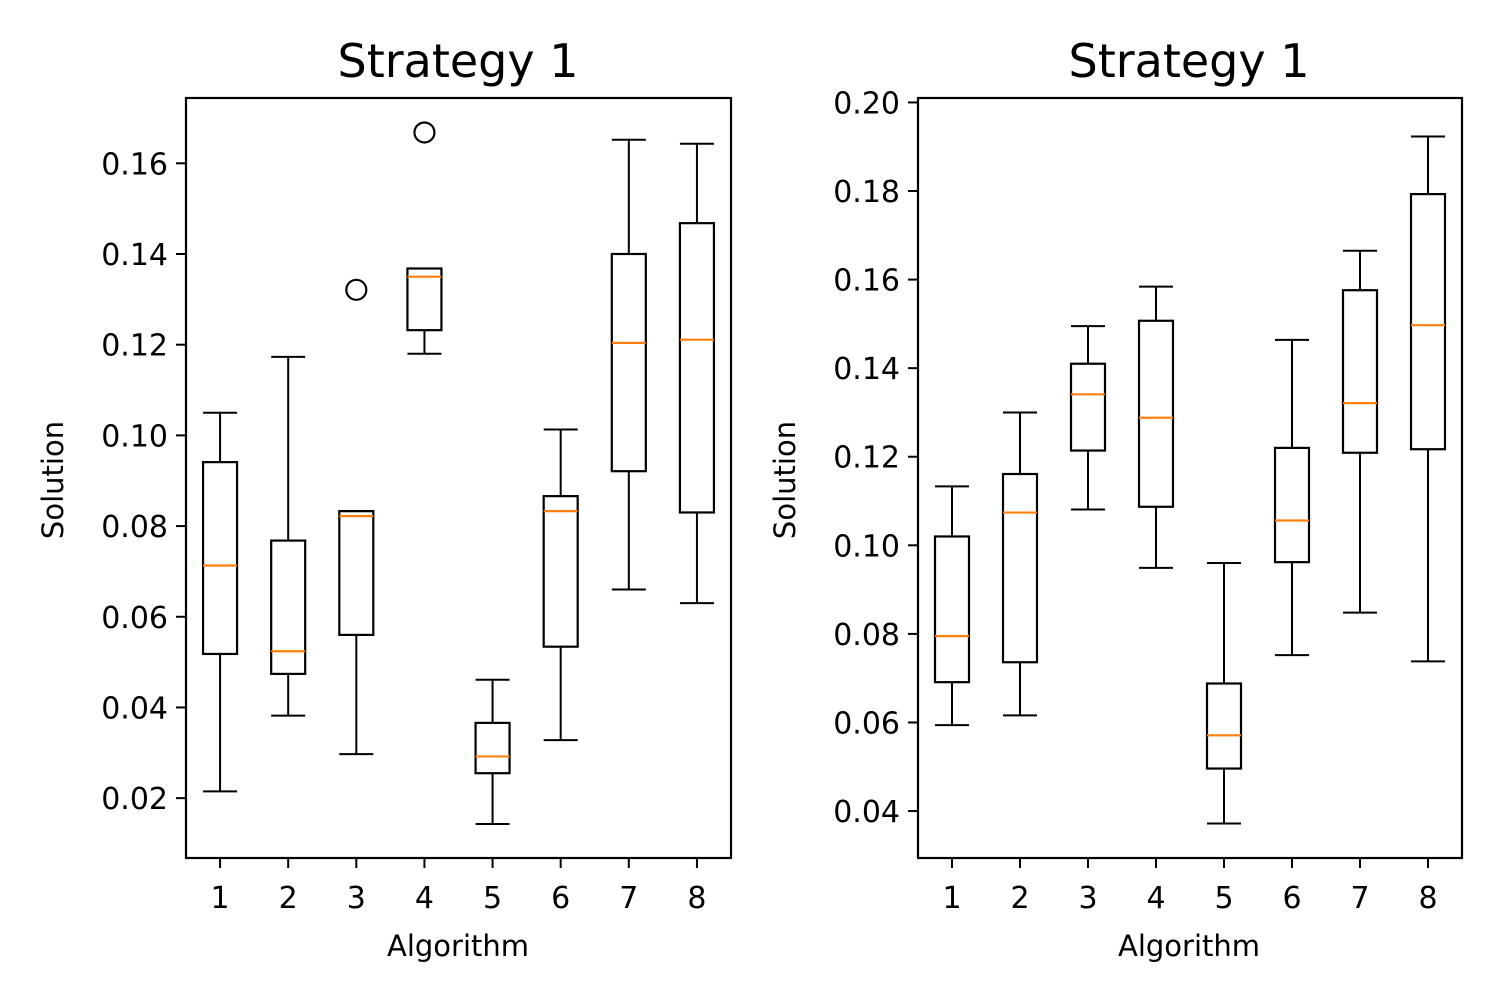 This screenshot has height=1000, width=1500. I want to click on y-tick-label: 0.02, so click(134, 799).